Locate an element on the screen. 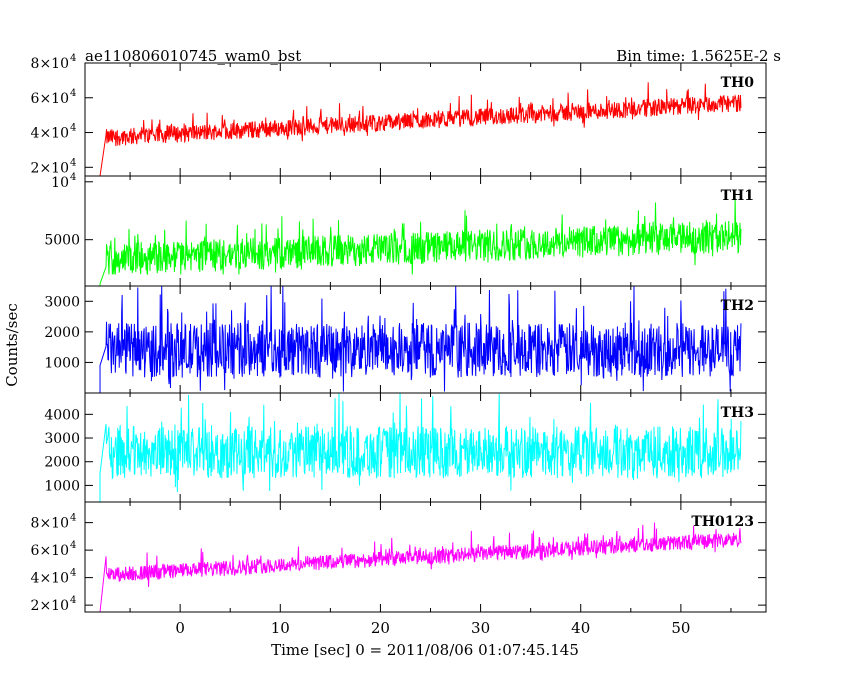  bin-time-label: Bin time: 1.5625E-2 s is located at coordinates (698, 56).